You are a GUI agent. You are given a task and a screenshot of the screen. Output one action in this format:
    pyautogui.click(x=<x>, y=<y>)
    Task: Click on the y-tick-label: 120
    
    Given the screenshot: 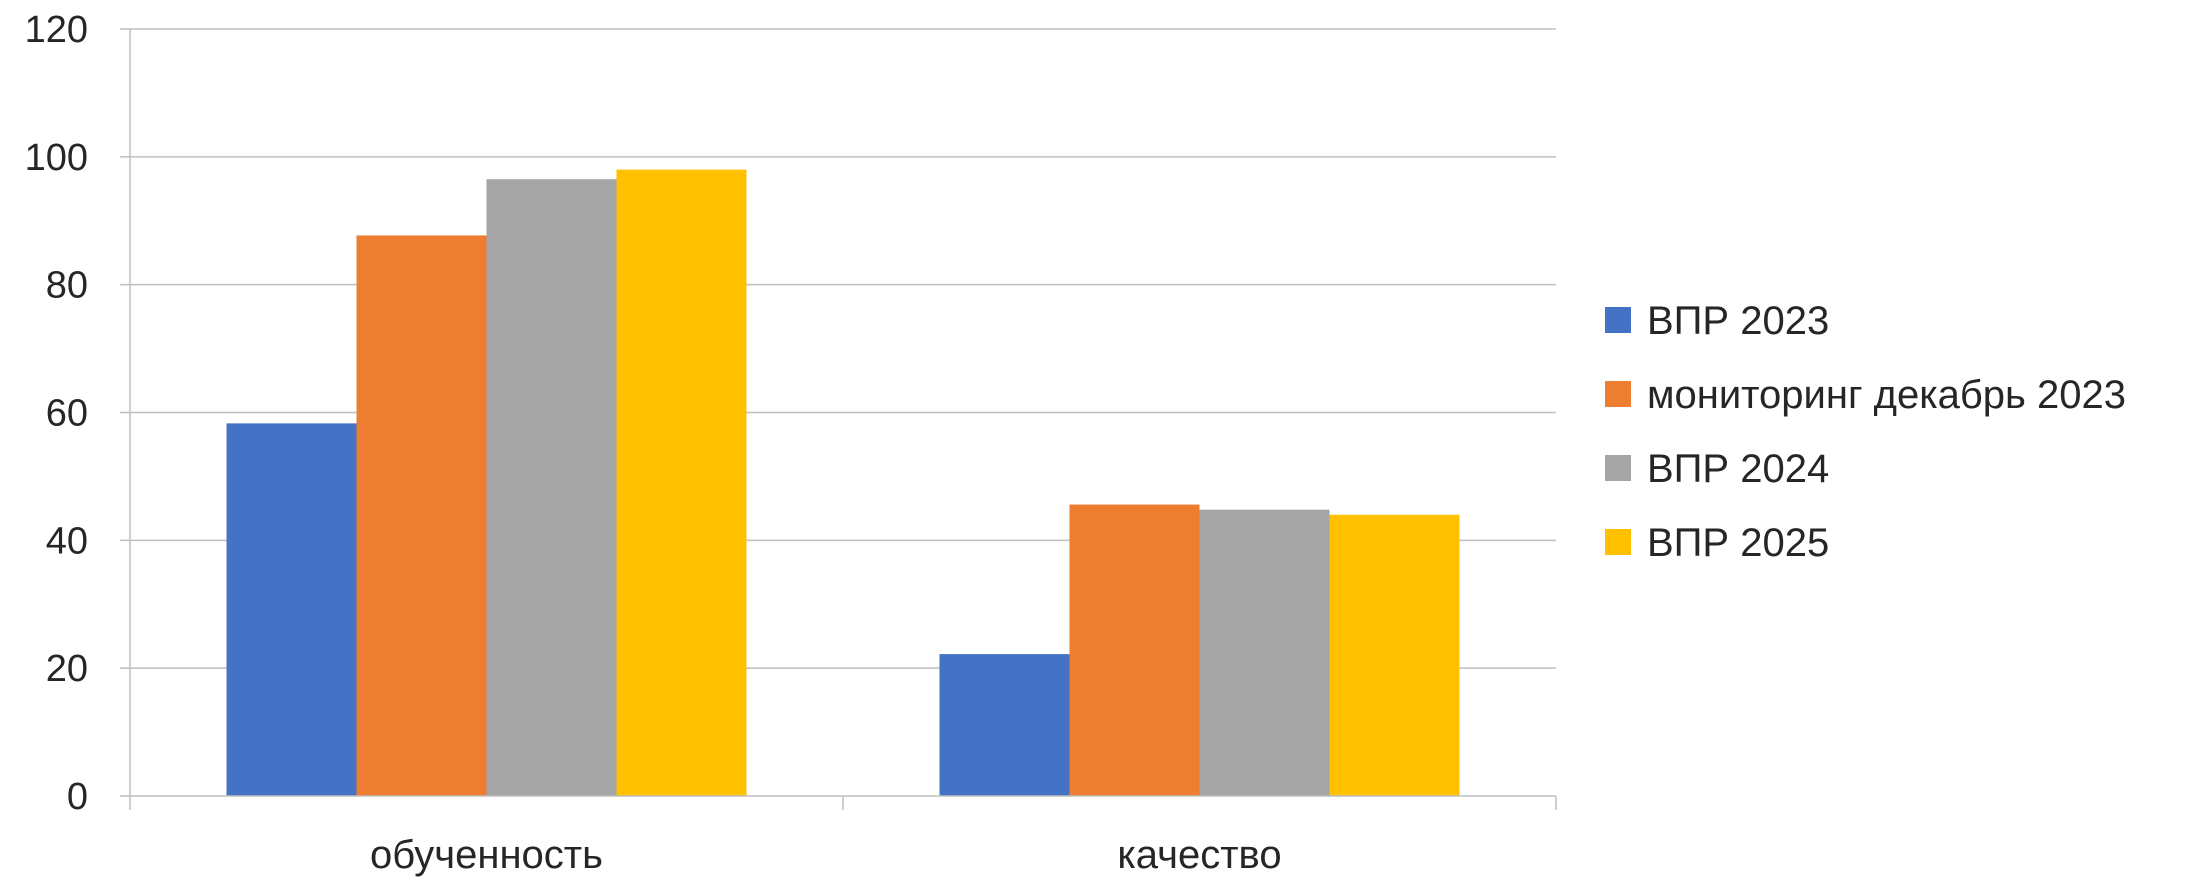 What is the action you would take?
    pyautogui.click(x=56, y=30)
    